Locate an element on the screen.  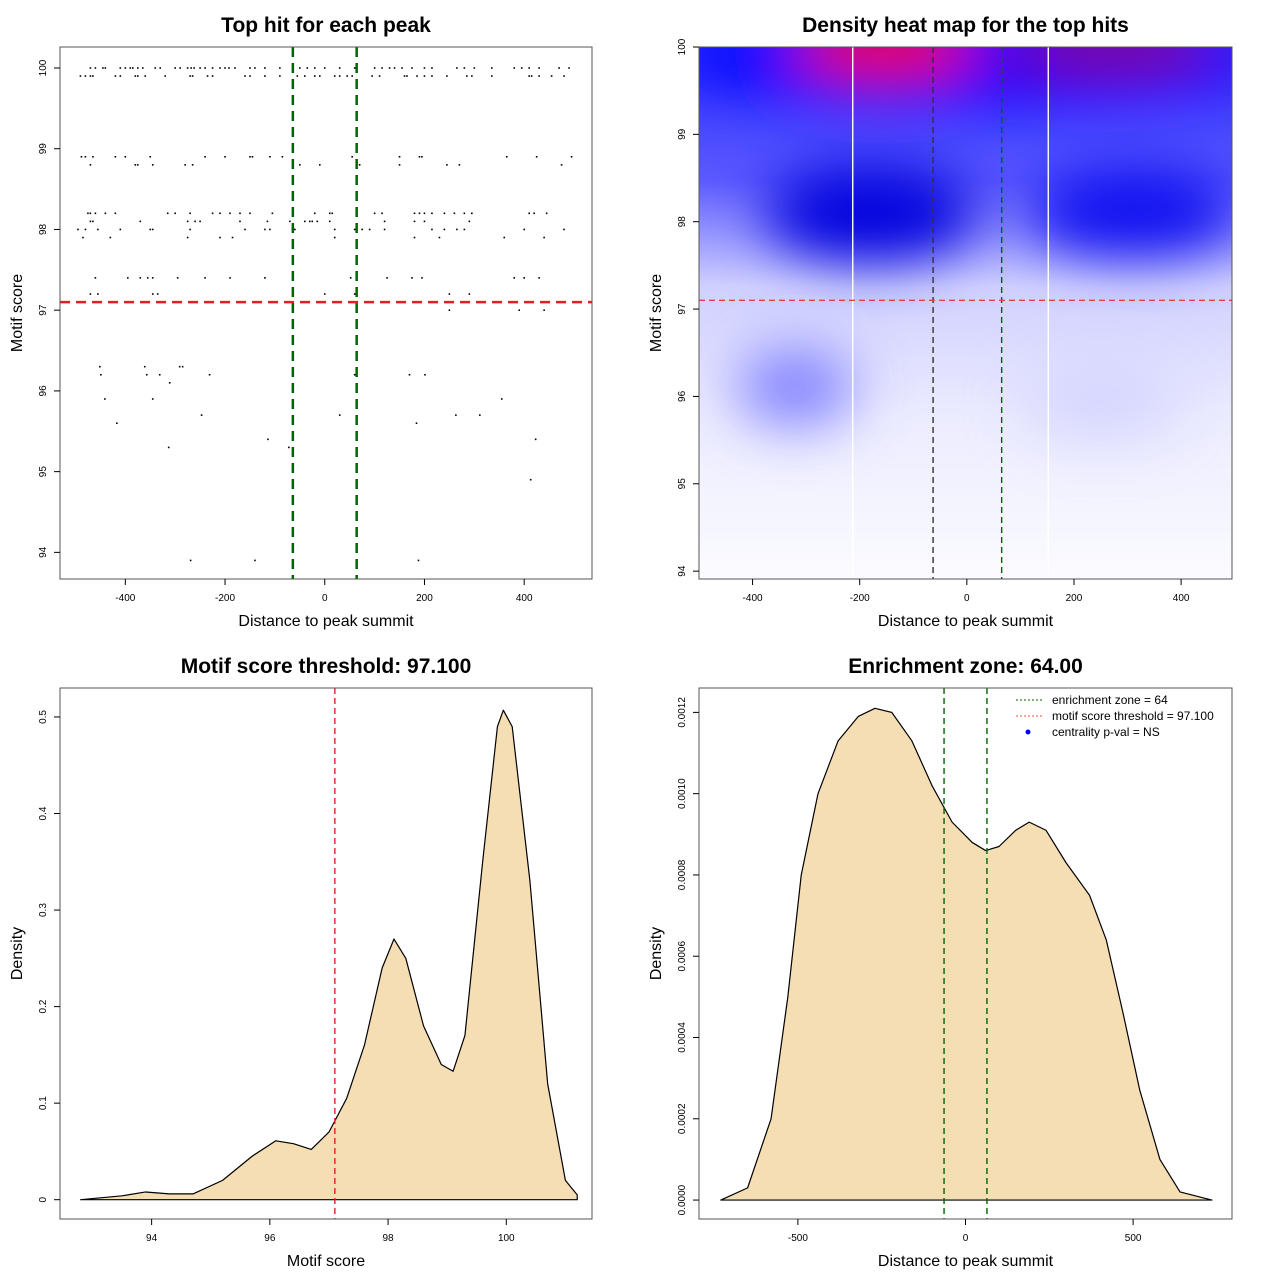
x-tick-label: 500 is located at coordinates (1133, 1238).